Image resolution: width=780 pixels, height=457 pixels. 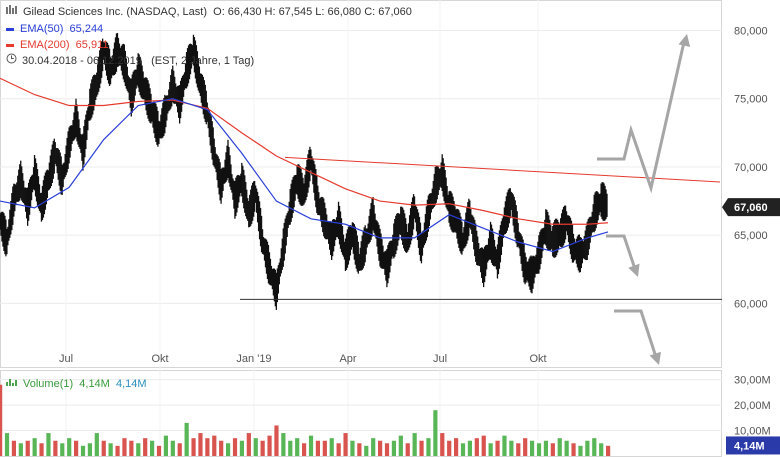 I want to click on last-volume-label: 4,14M, so click(x=749, y=446).